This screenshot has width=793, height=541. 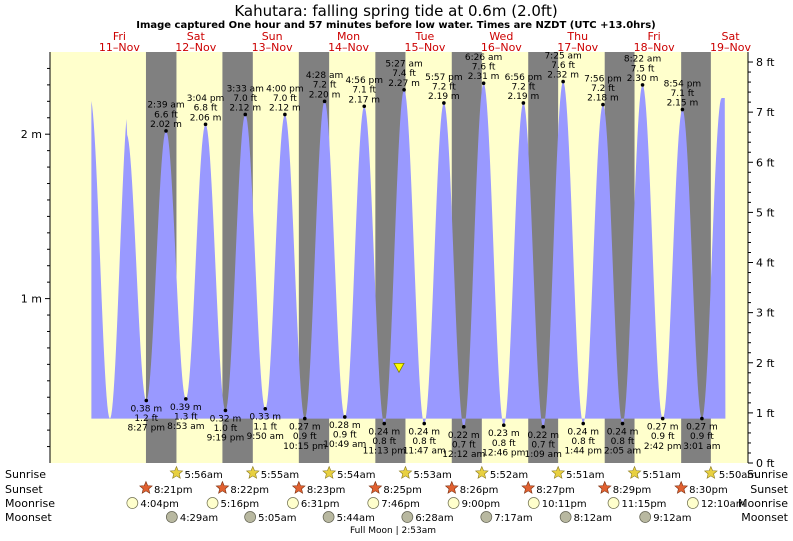 I want to click on high-tide-label: 8:22 am, so click(x=642, y=60).